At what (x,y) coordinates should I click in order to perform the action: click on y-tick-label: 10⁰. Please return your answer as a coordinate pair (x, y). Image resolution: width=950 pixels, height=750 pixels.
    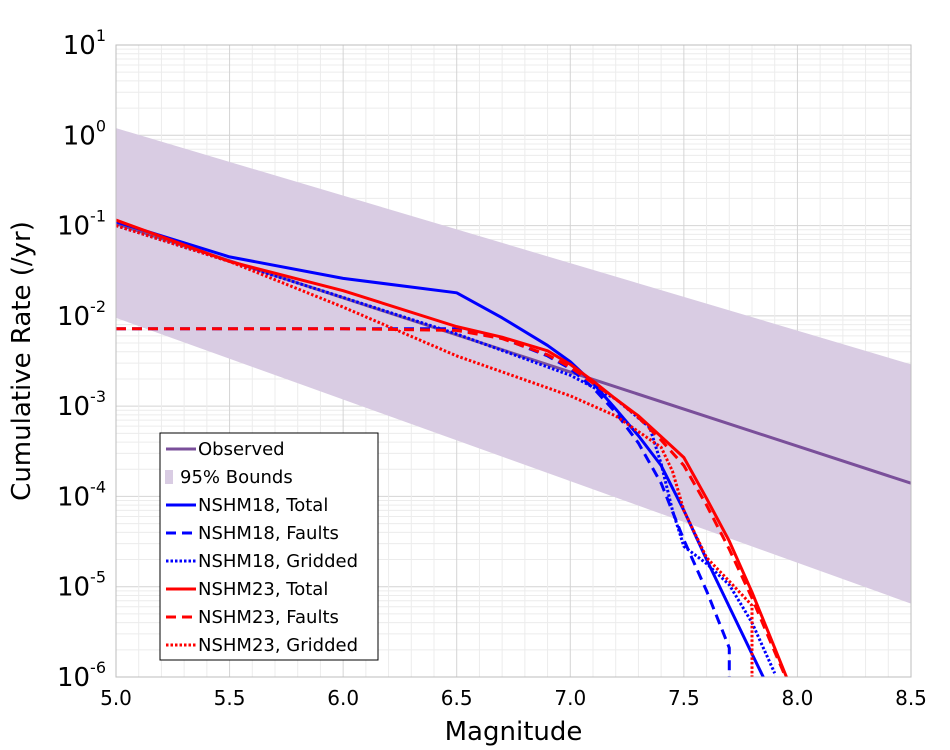
    Looking at the image, I should click on (84, 133).